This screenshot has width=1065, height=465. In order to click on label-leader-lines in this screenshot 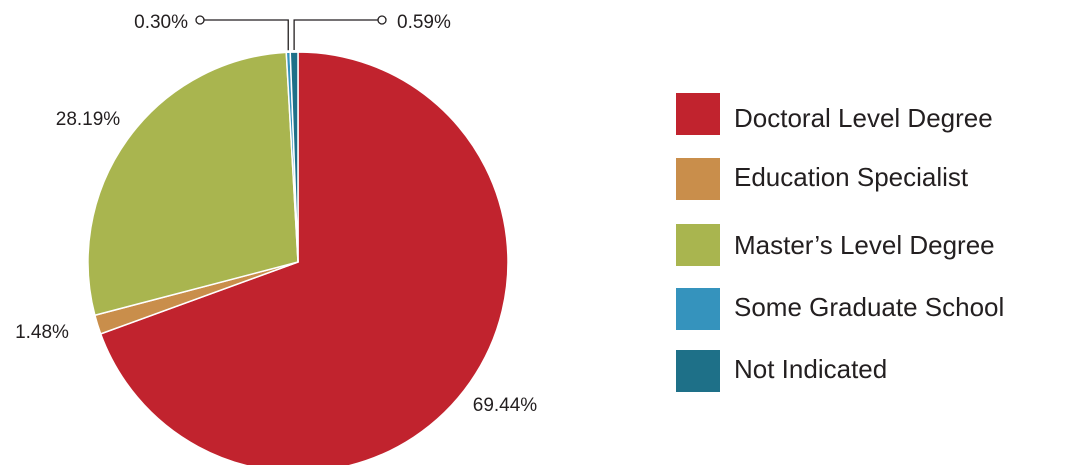, I will do `click(291, 33)`.